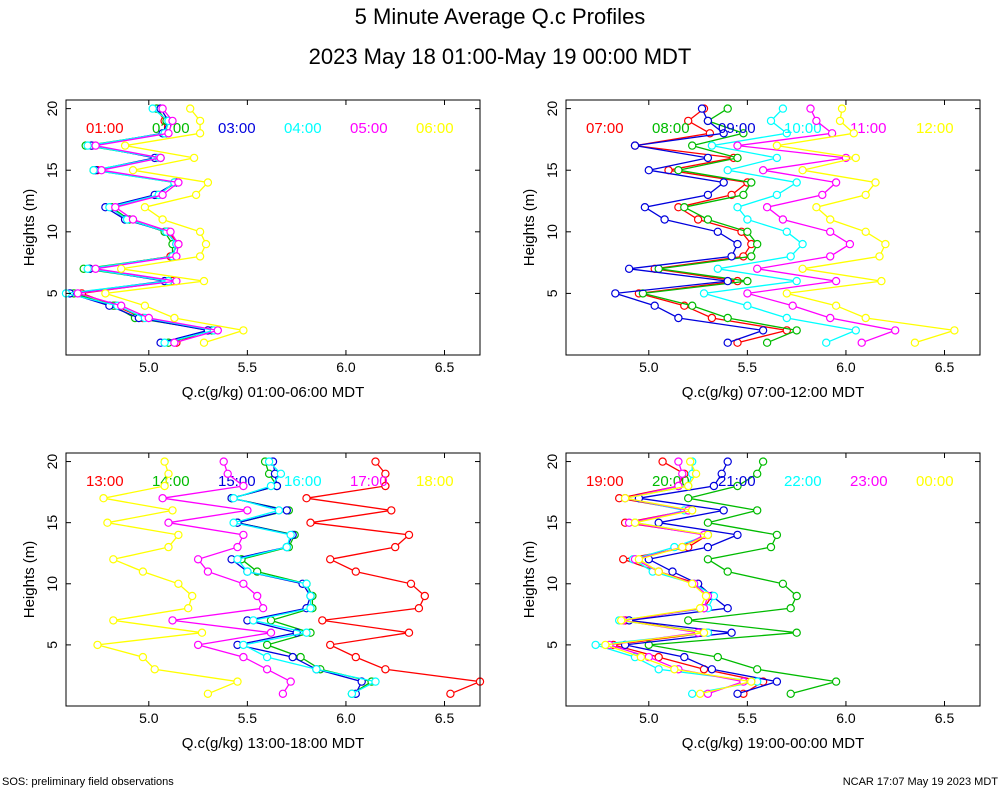  I want to click on legend-label: 04:00, so click(303, 128).